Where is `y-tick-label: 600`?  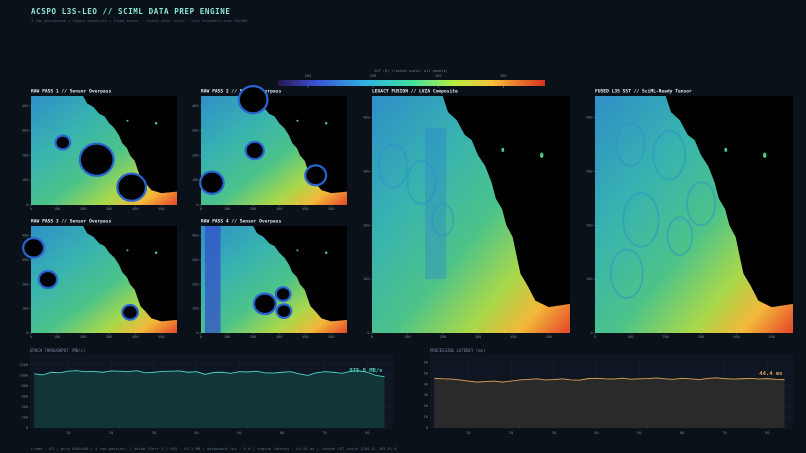
y-tick-label: 600 is located at coordinates (25, 396).